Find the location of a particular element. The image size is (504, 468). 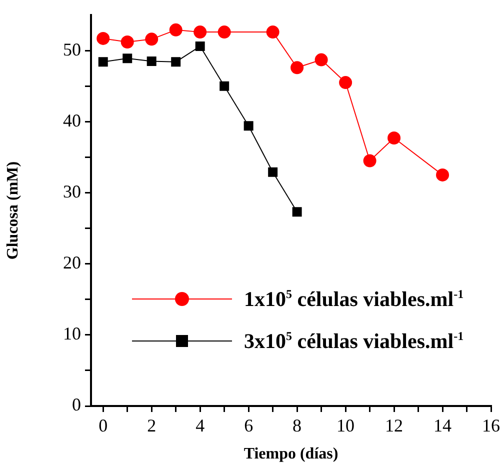

legend-label: 1x10$^{5}$ células viables.ml$^{-1}$ is located at coordinates (354, 299).